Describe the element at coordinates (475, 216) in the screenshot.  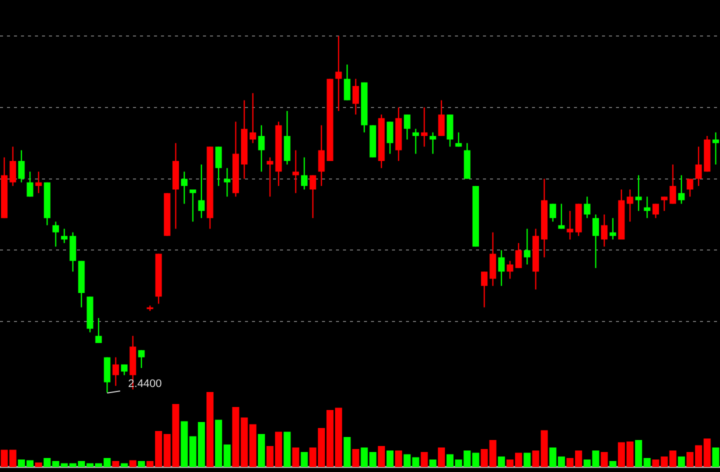
I see `candlestick` at that location.